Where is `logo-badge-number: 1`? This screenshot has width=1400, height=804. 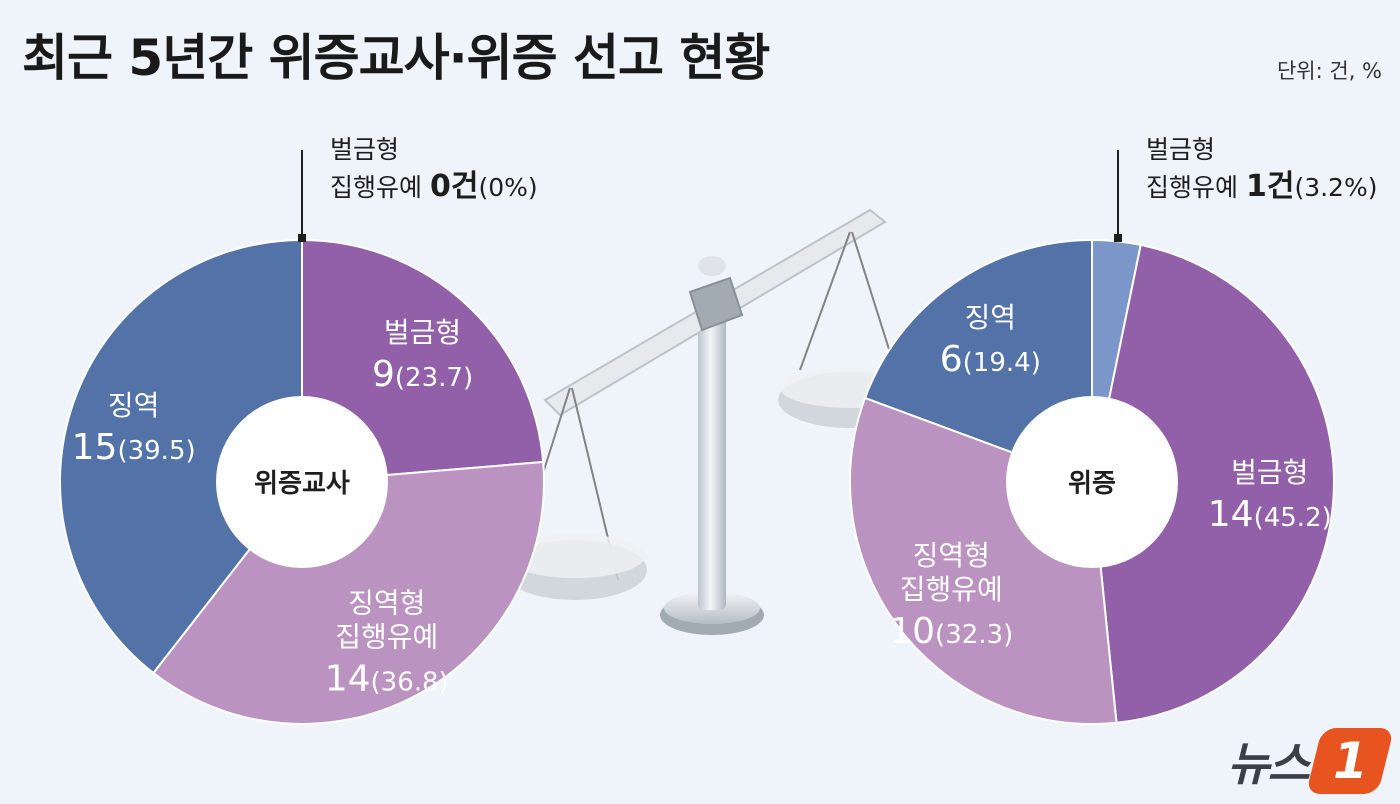
logo-badge-number: 1 is located at coordinates (1350, 761).